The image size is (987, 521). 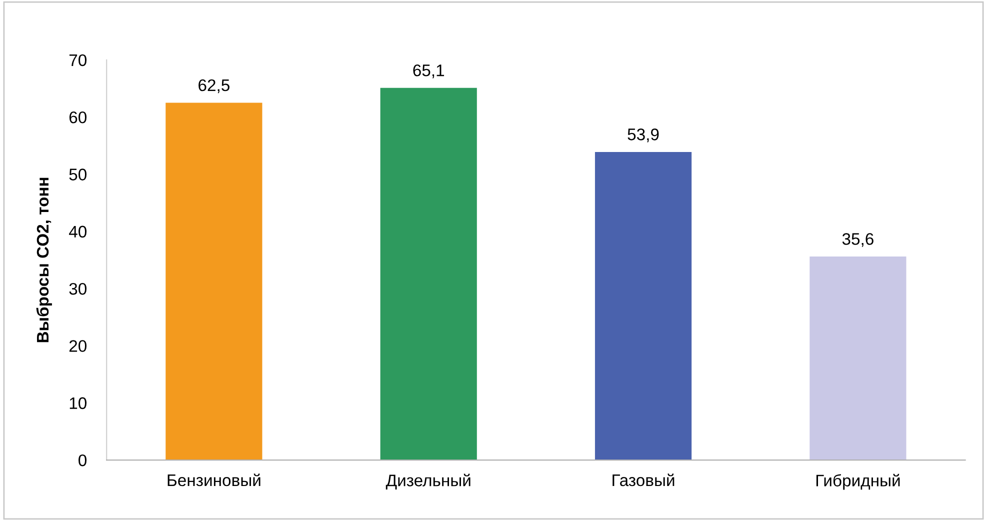 What do you see at coordinates (858, 240) in the screenshot?
I see `data-label: 35,6` at bounding box center [858, 240].